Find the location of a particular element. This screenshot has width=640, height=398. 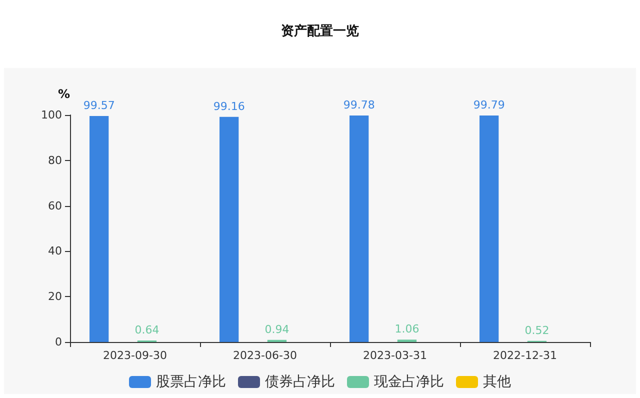

data-label: 0.94 is located at coordinates (277, 329).